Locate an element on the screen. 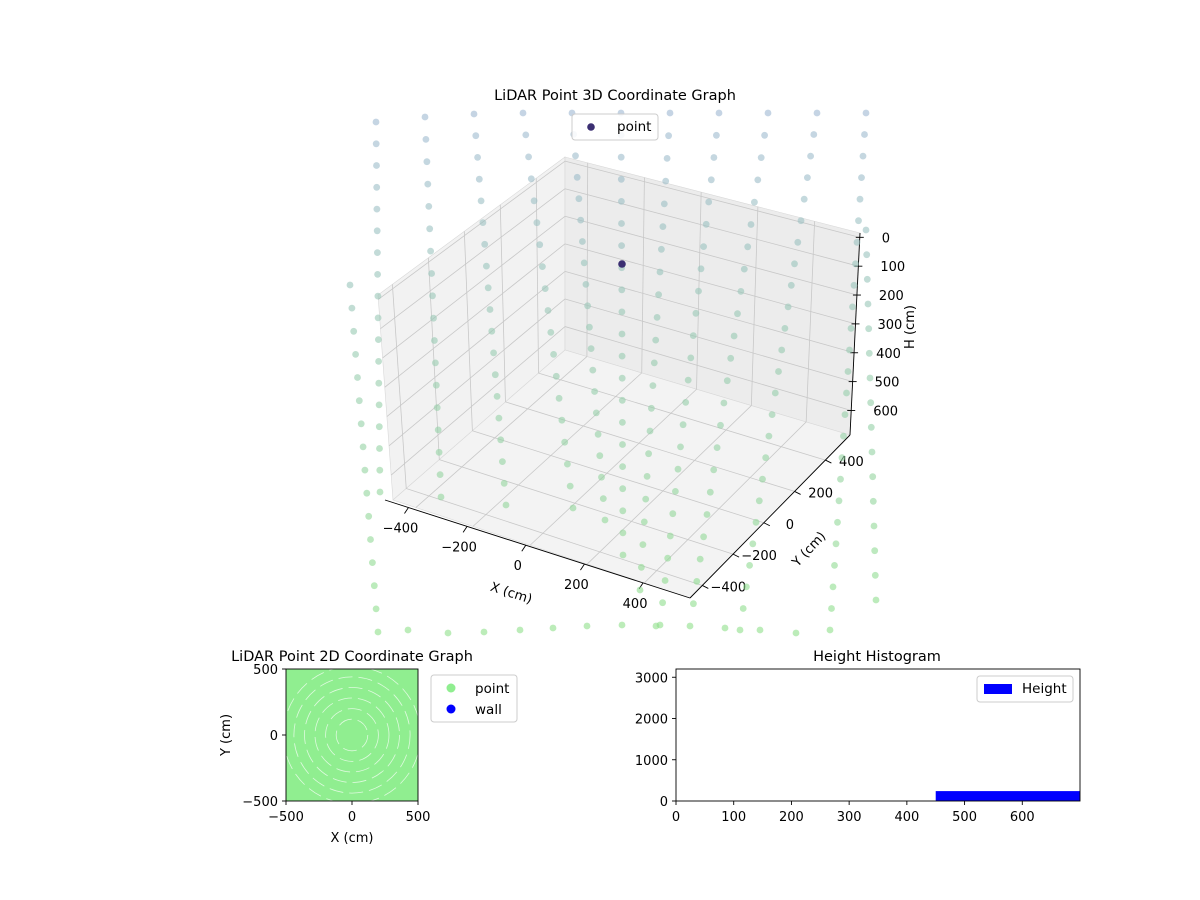 The height and width of the screenshot is (900, 1200). plot2d-xlabel: X (cm) is located at coordinates (352, 838).